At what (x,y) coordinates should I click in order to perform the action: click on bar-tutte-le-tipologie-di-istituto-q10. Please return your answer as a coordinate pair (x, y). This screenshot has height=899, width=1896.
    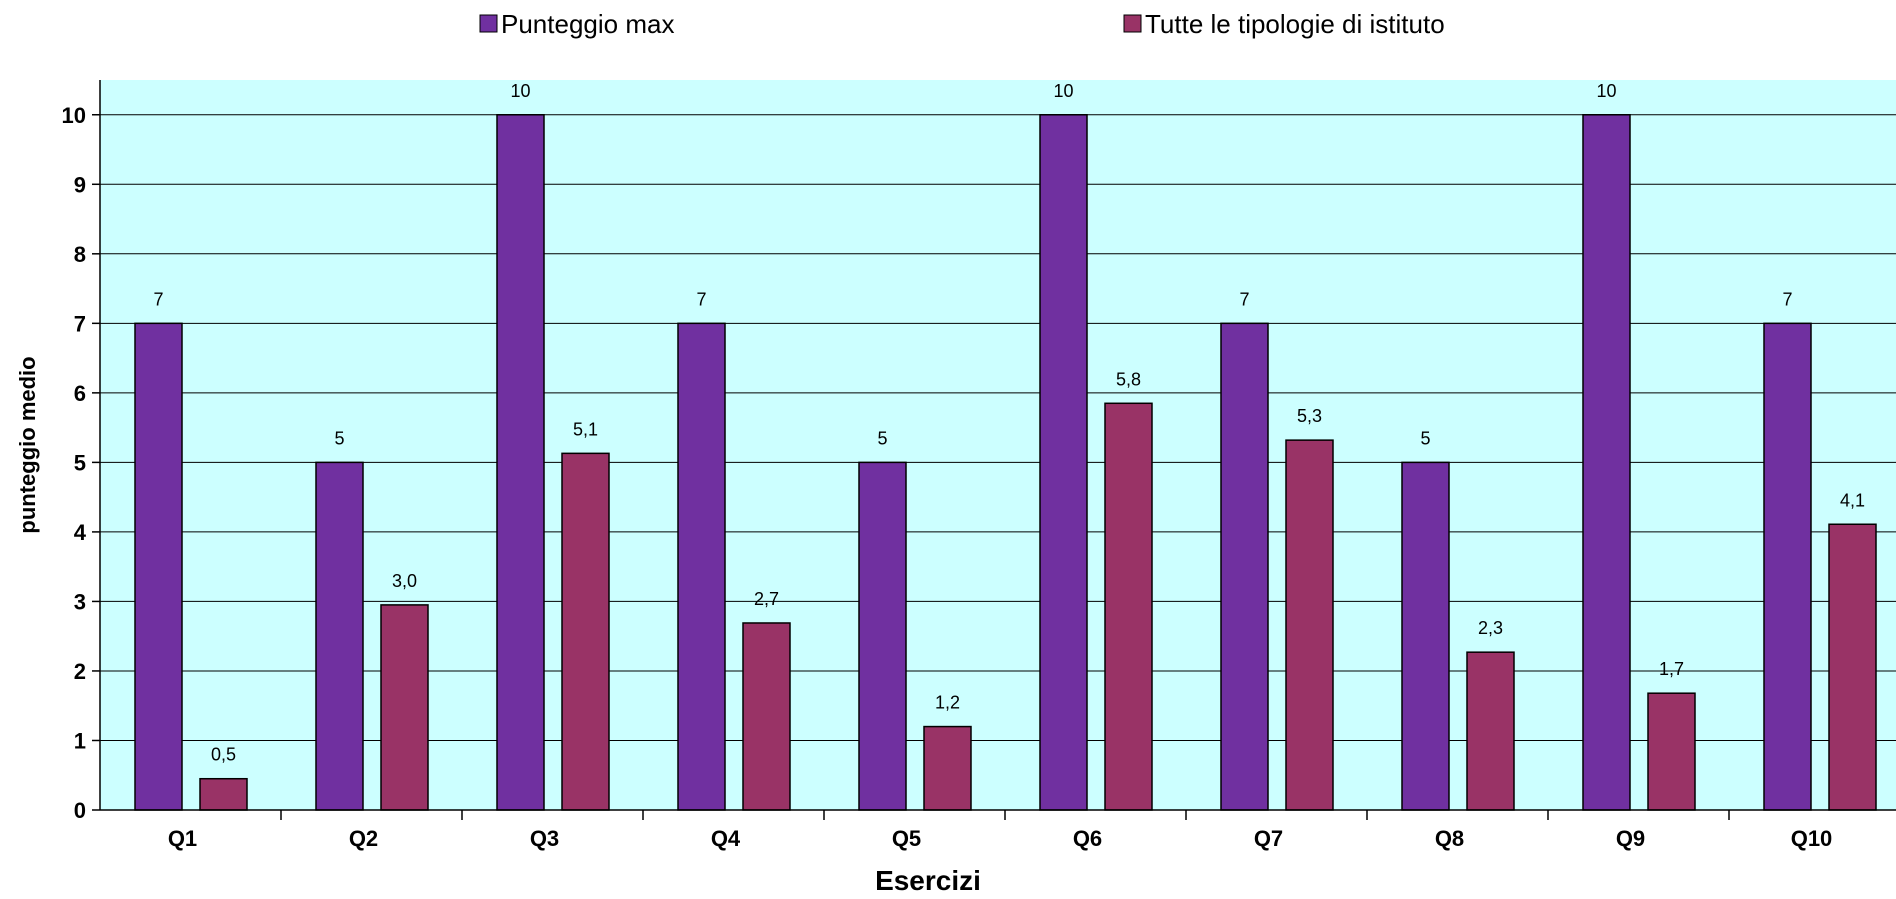
    Looking at the image, I should click on (1852, 667).